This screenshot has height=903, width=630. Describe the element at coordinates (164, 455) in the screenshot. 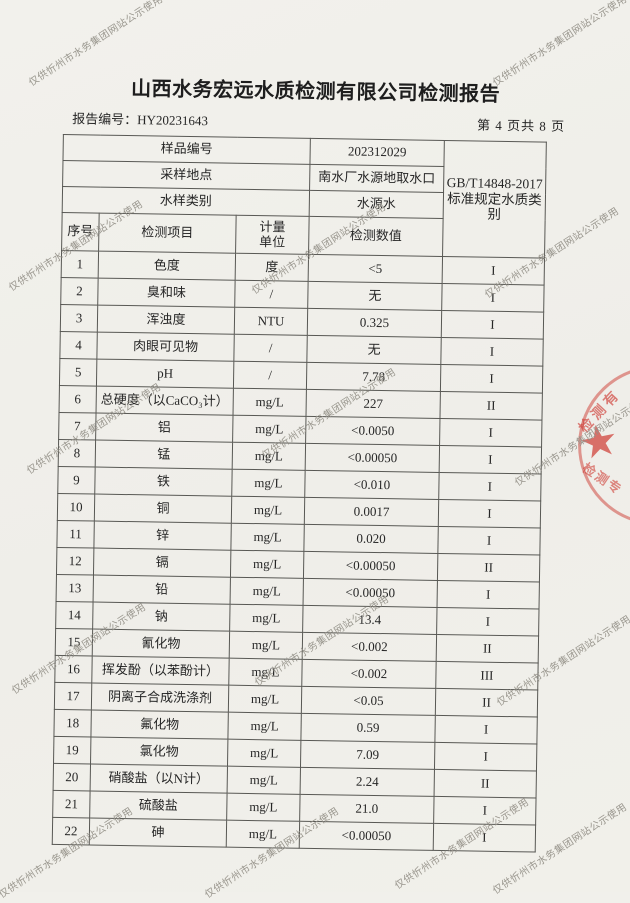

I see `test-item-name: 锰` at that location.